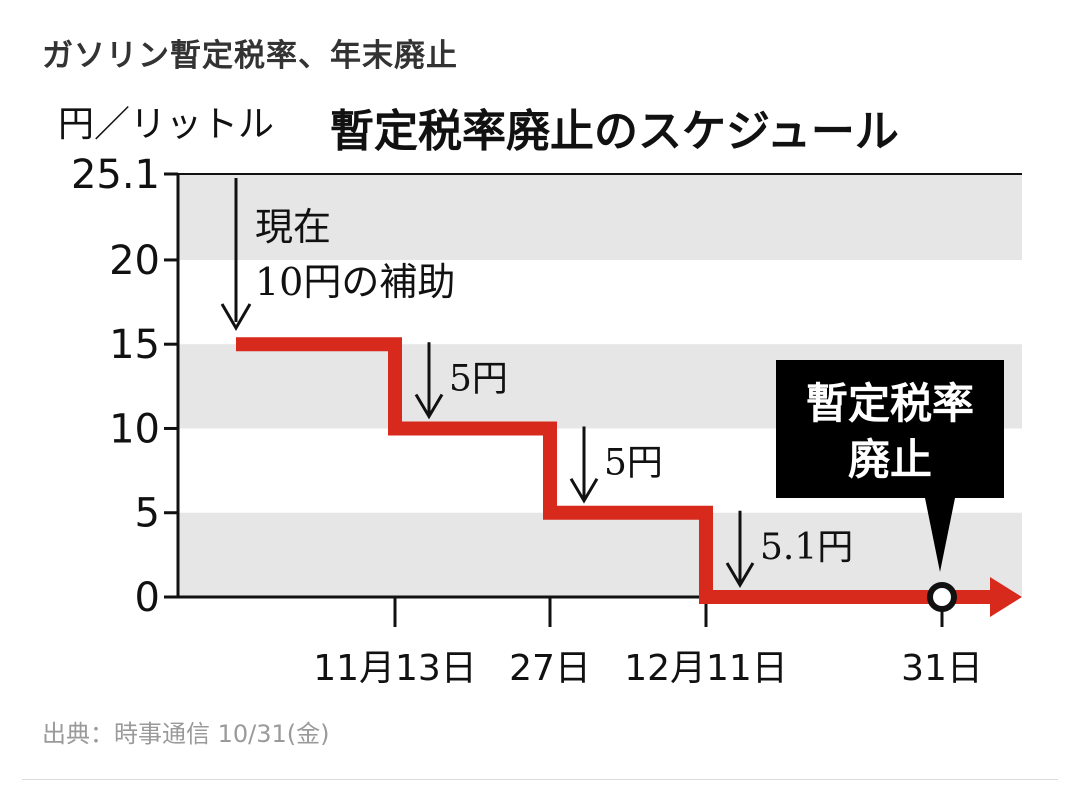 The height and width of the screenshot is (785, 1080). Describe the element at coordinates (166, 124) in the screenshot. I see `y-axis-unit-label: 円／リットル` at that location.